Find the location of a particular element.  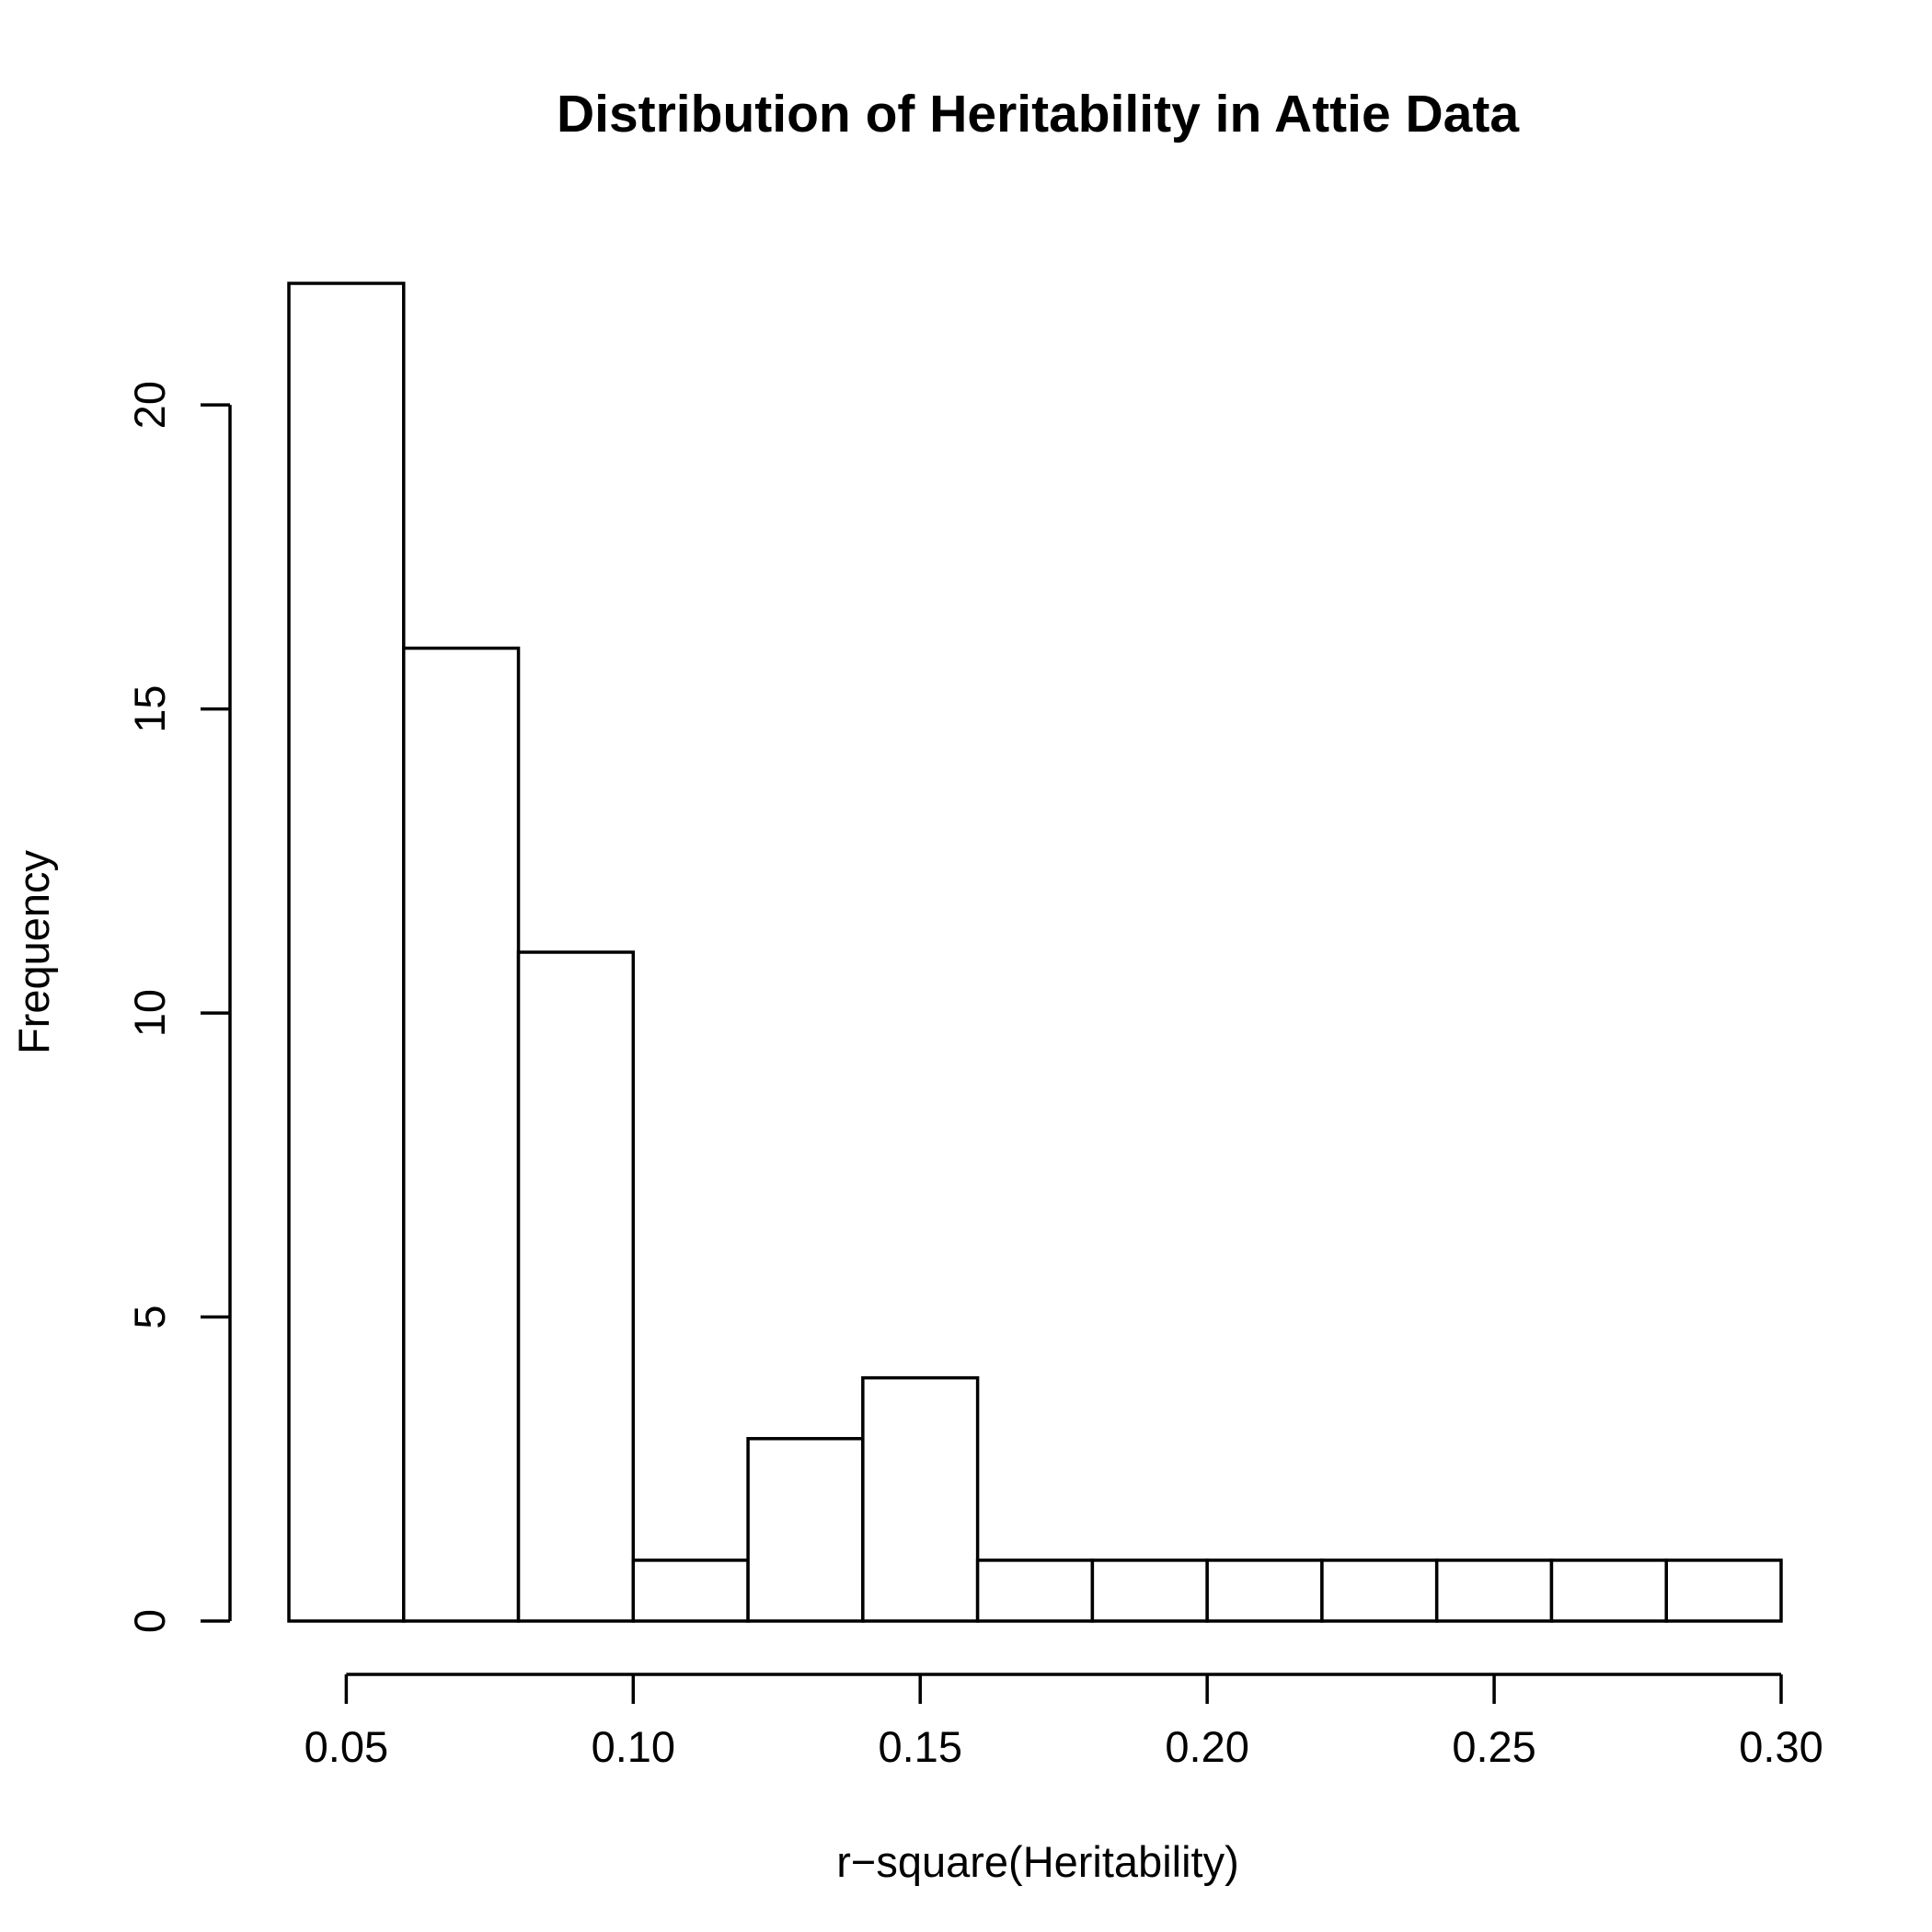

y-tick-label: 10 is located at coordinates (149, 1013).